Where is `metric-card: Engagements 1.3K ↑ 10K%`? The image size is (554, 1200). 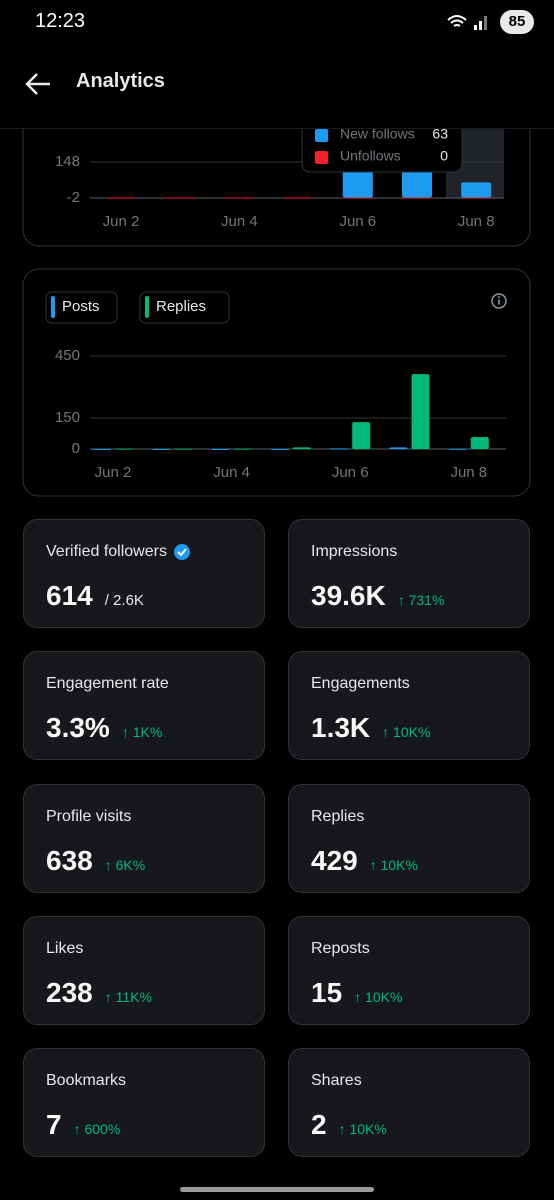
metric-card: Engagements 1.3K ↑ 10K% is located at coordinates (409, 706).